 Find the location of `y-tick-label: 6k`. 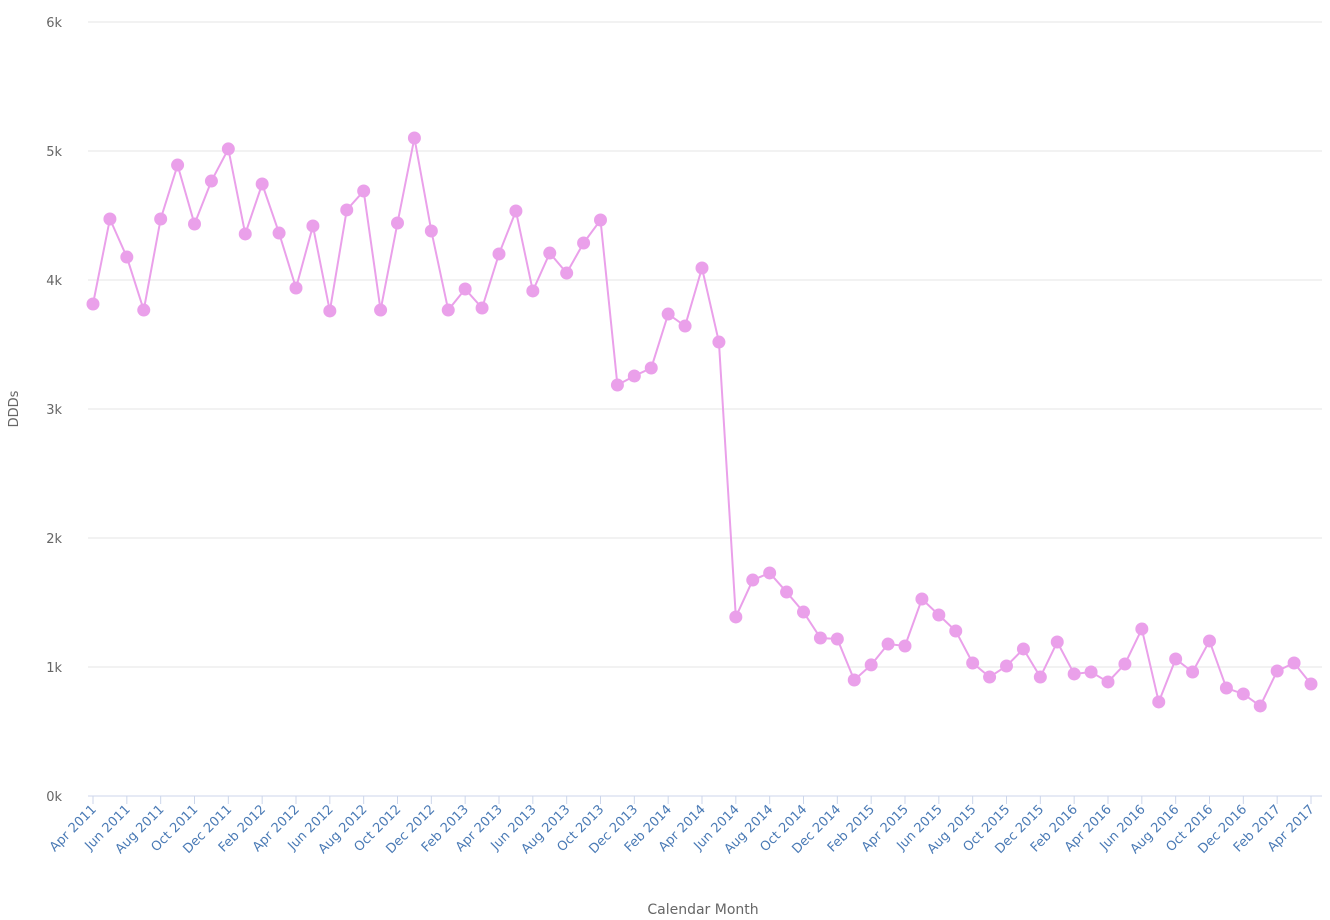

y-tick-label: 6k is located at coordinates (54, 23).